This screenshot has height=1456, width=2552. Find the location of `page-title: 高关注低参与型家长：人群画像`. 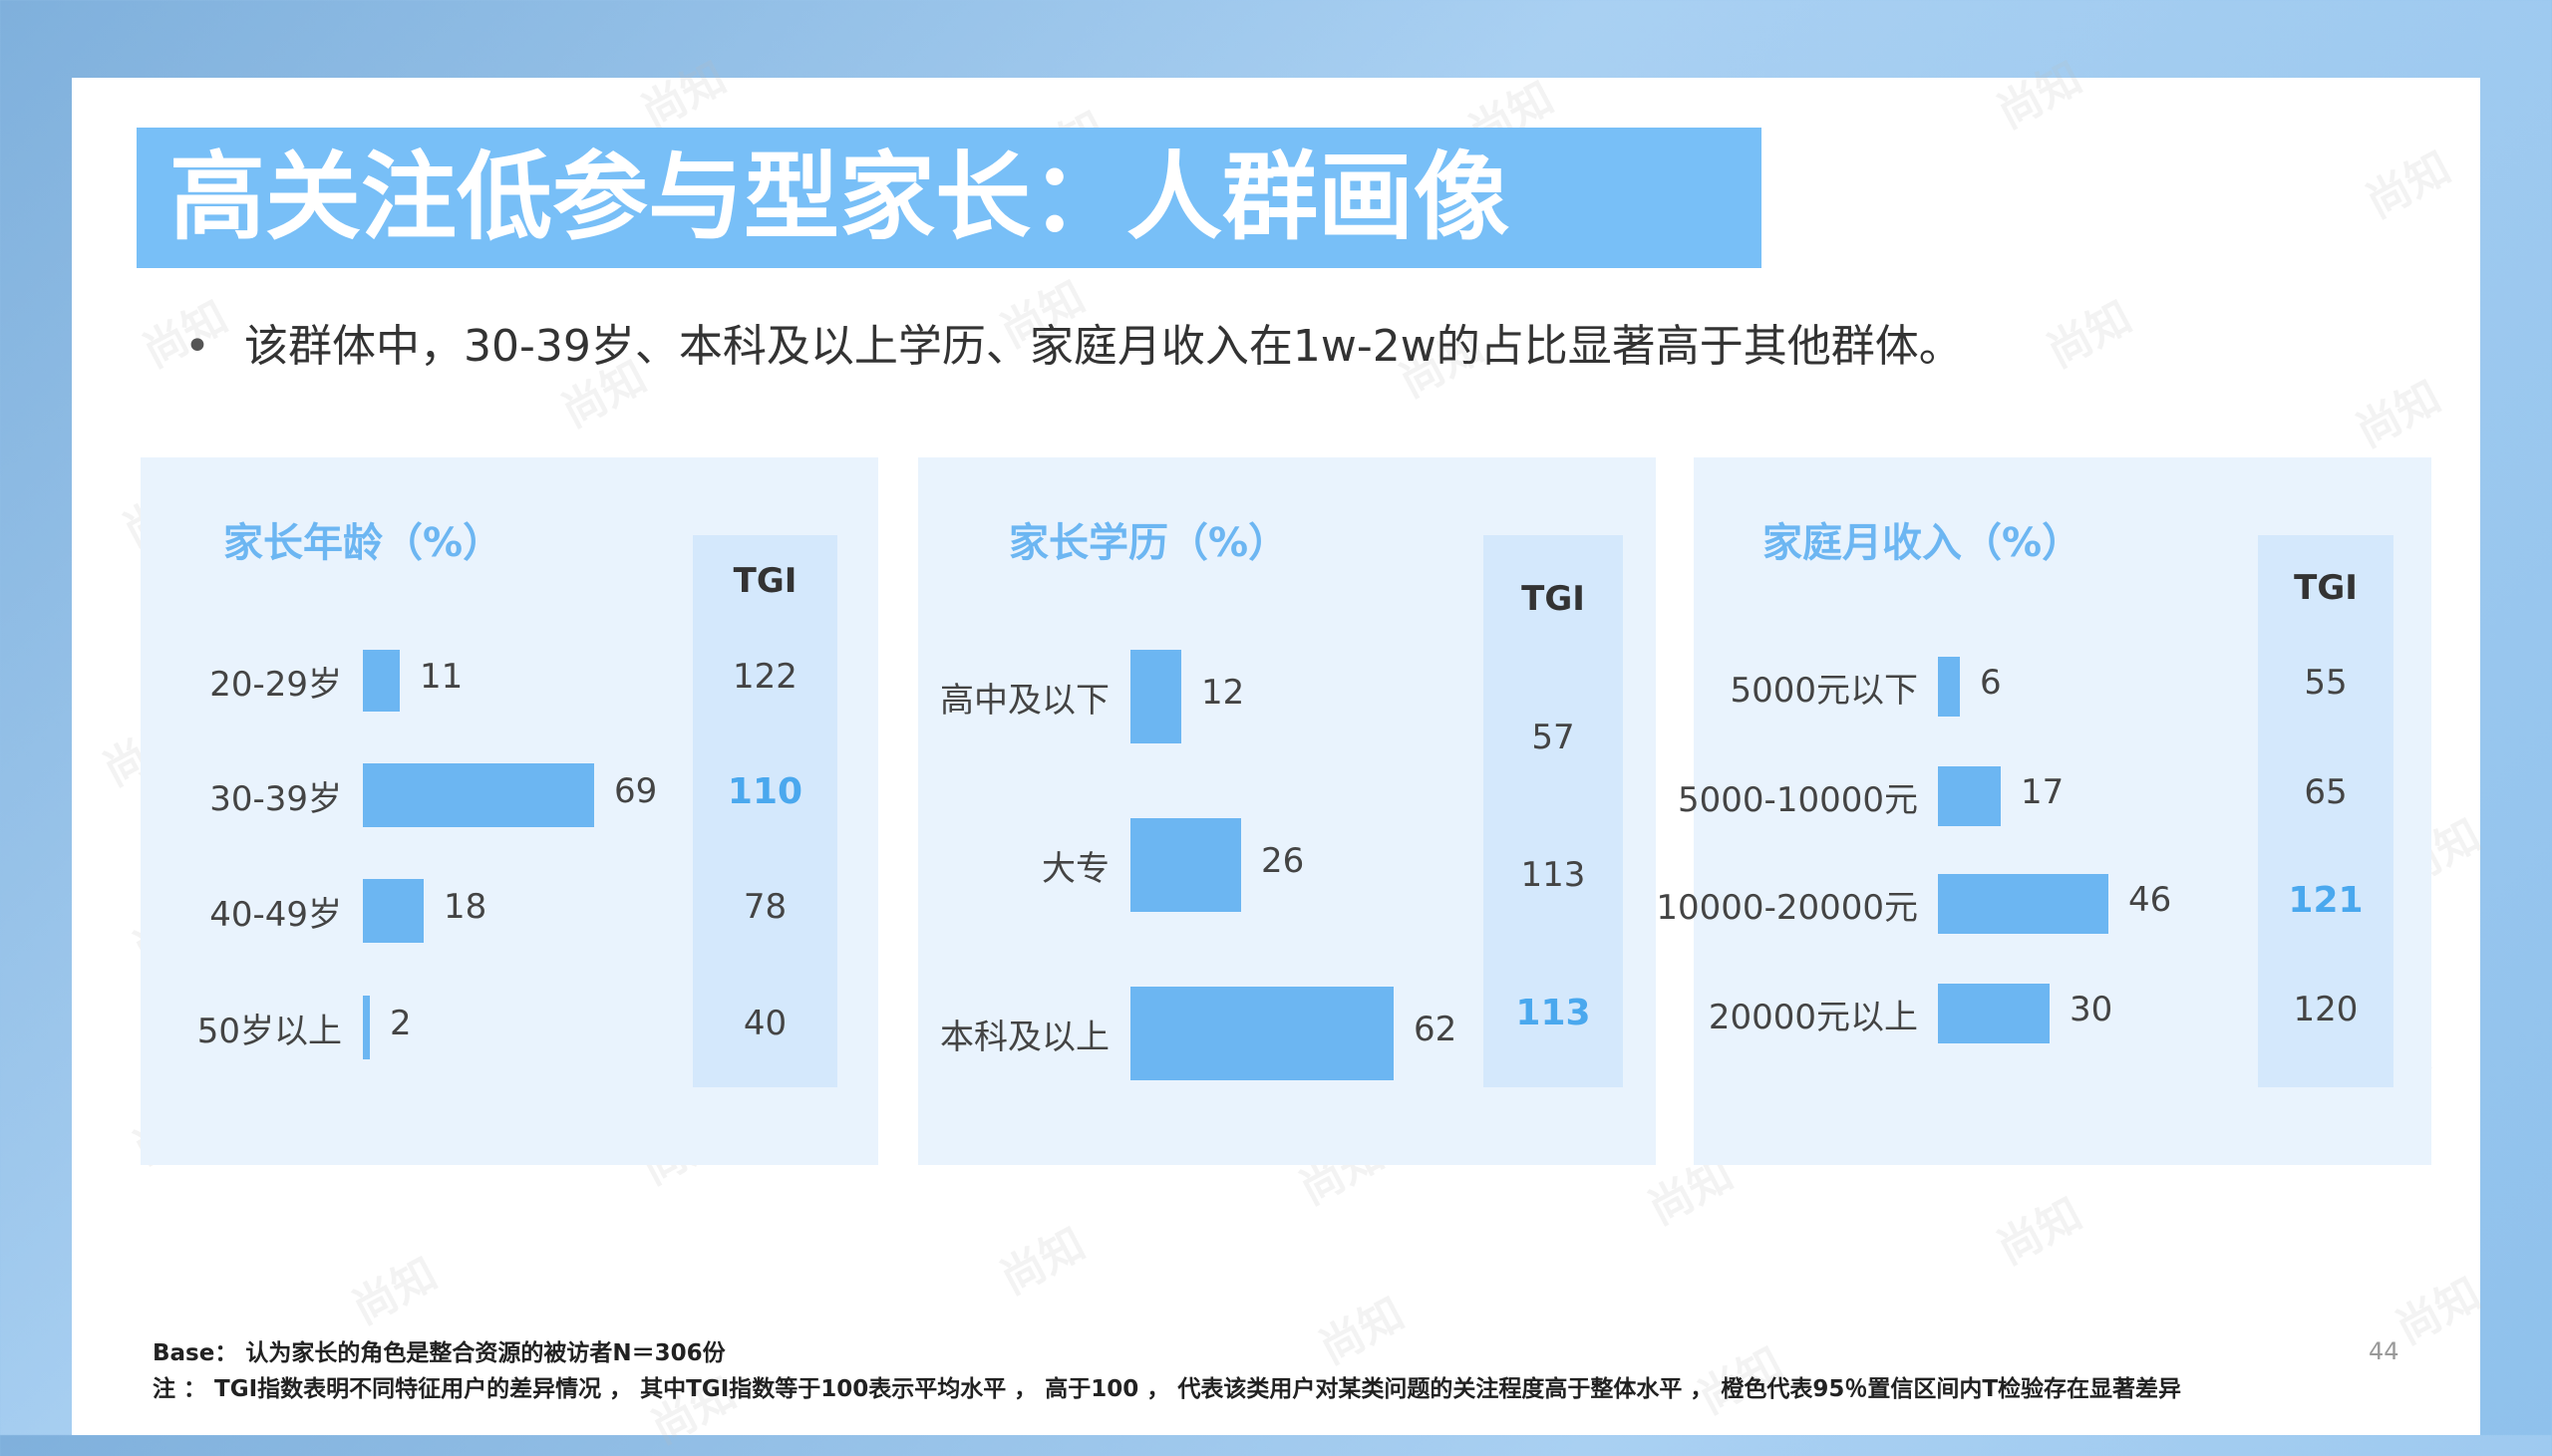

page-title: 高关注低参与型家长：人群画像 is located at coordinates (839, 197).